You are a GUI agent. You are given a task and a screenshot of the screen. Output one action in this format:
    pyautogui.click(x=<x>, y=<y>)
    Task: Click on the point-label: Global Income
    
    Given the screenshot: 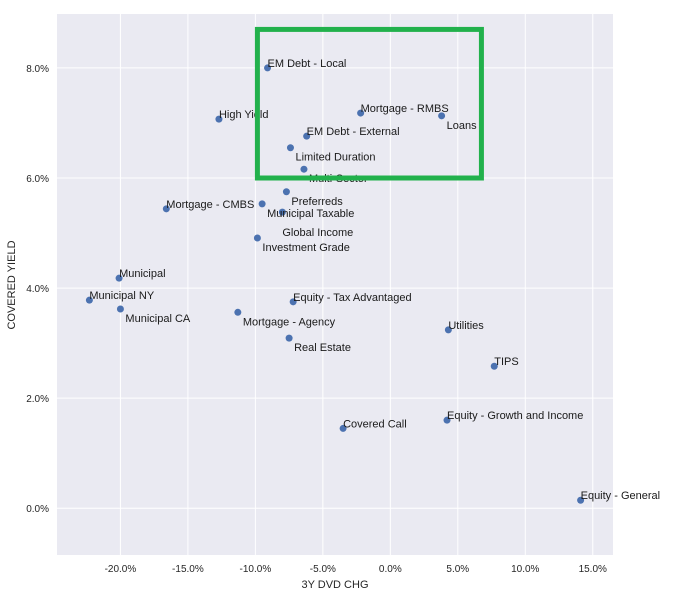 What is the action you would take?
    pyautogui.click(x=317, y=233)
    